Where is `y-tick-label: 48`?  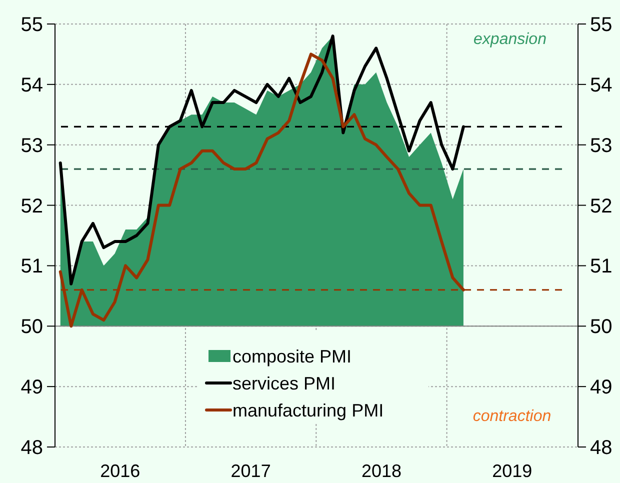 y-tick-label: 48 is located at coordinates (31, 448).